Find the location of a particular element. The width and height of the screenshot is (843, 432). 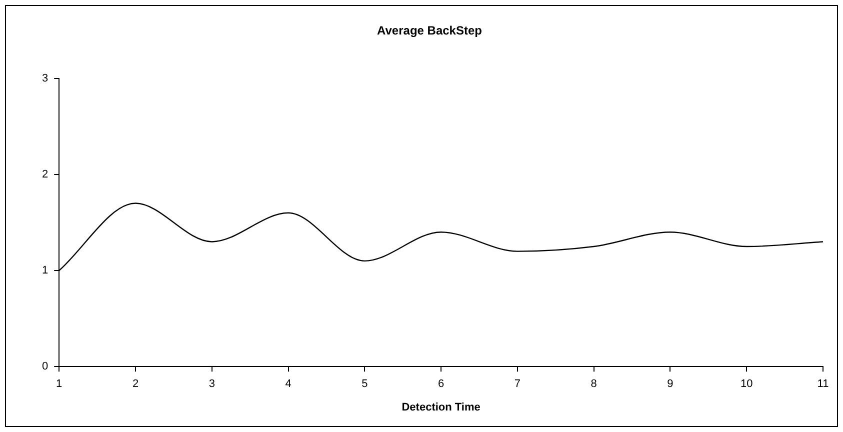

x-axis-title: Detection Time is located at coordinates (441, 407).